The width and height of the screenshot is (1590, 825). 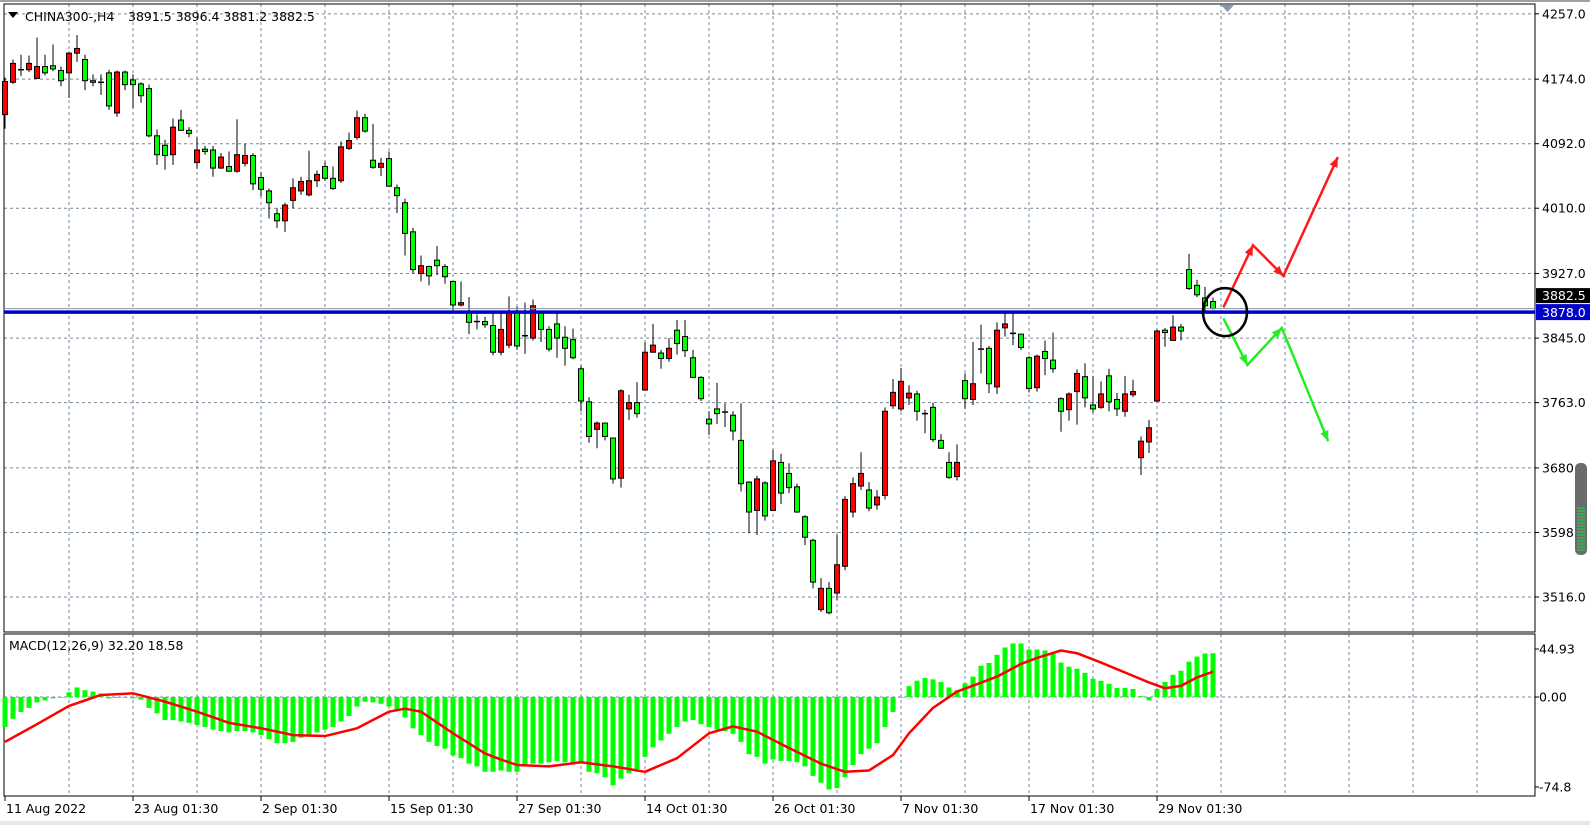 What do you see at coordinates (1564, 13) in the screenshot?
I see `price-tick-label: 4257.0` at bounding box center [1564, 13].